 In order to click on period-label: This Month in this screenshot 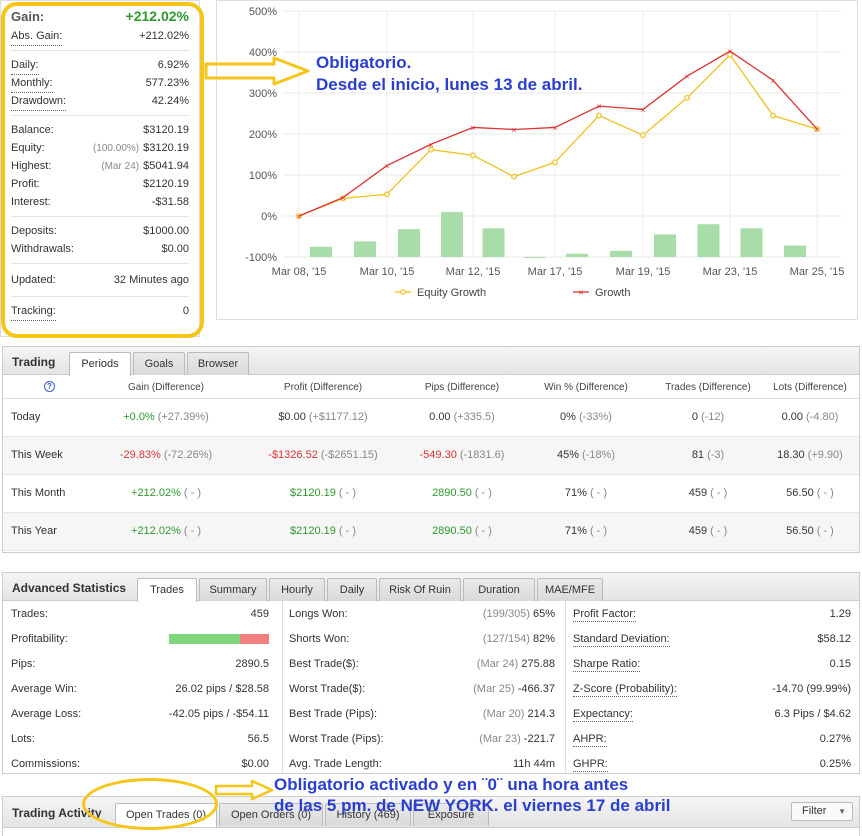, I will do `click(38, 493)`.